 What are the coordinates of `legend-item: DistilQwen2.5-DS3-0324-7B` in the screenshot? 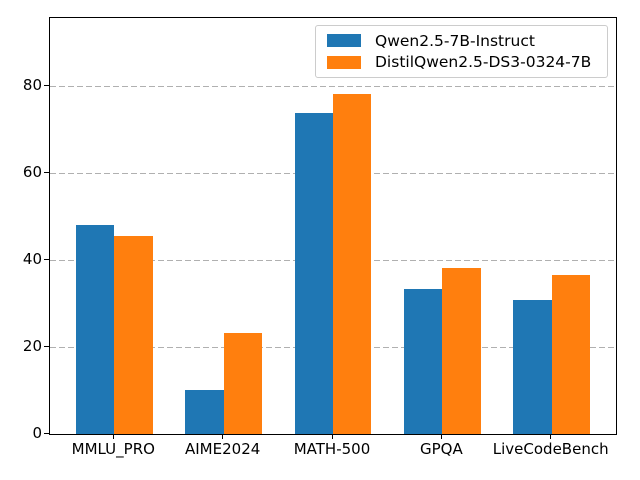 It's located at (461, 62).